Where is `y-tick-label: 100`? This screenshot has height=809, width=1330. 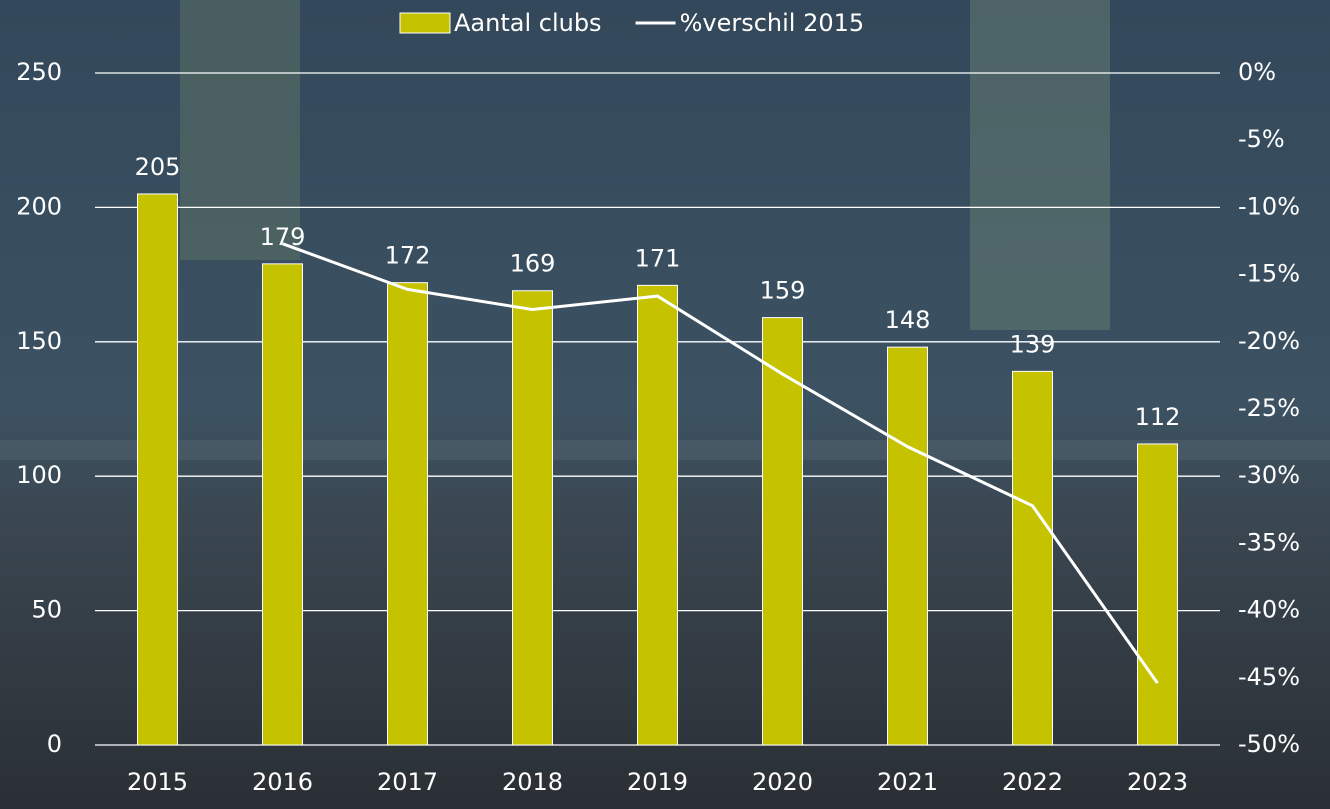 y-tick-label: 100 is located at coordinates (39, 475).